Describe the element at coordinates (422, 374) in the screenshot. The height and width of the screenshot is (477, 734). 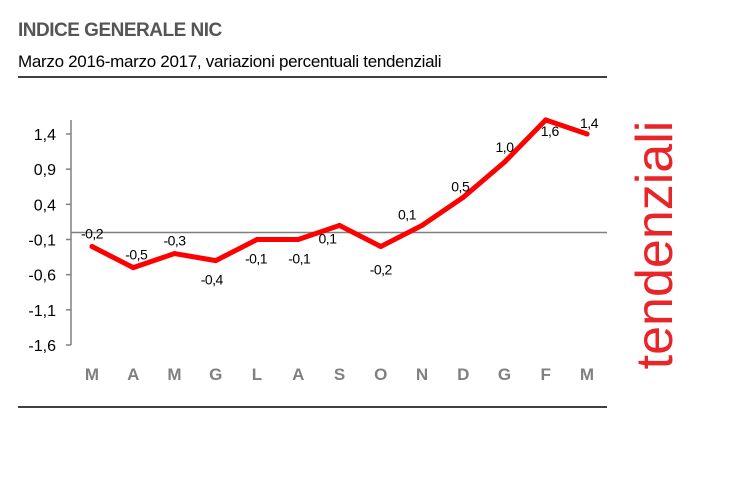
I see `x-tick-label: N` at that location.